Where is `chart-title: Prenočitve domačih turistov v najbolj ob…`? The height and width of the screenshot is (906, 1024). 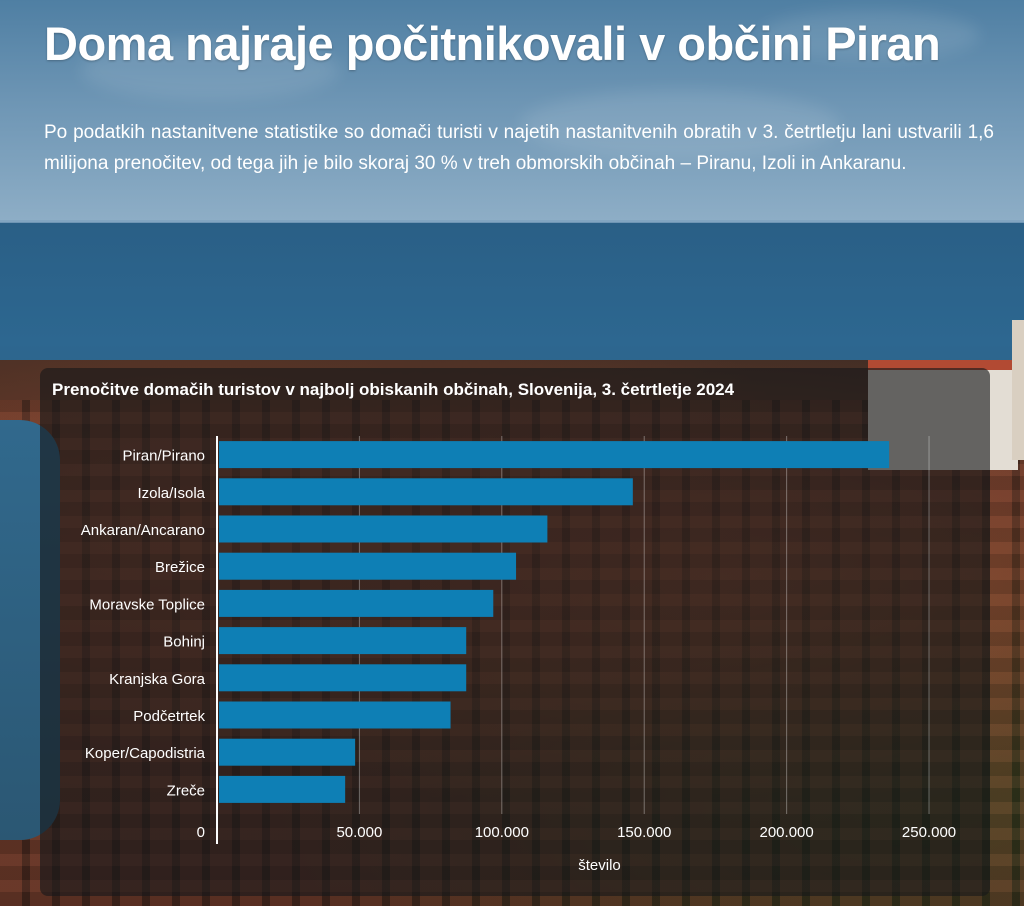 chart-title: Prenočitve domačih turistov v najbolj ob… is located at coordinates (393, 389).